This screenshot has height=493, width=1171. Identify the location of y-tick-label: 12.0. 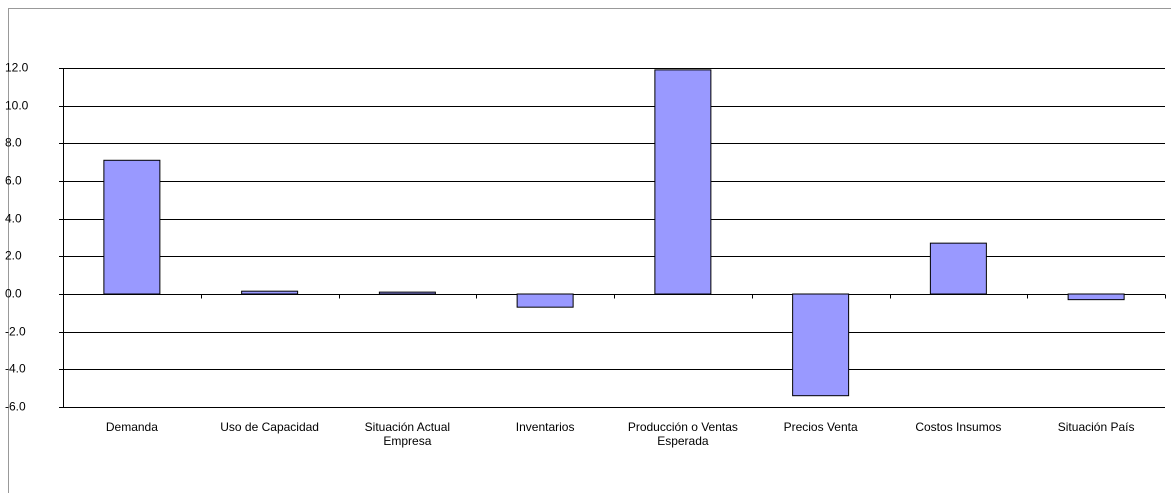
(17, 68).